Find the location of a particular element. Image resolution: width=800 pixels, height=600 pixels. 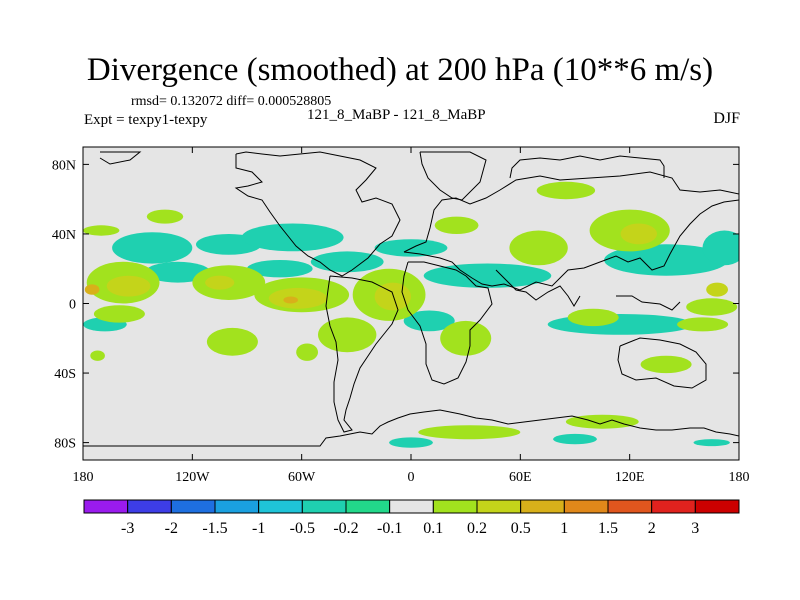

x-tick-label-4: 60E is located at coordinates (520, 477).